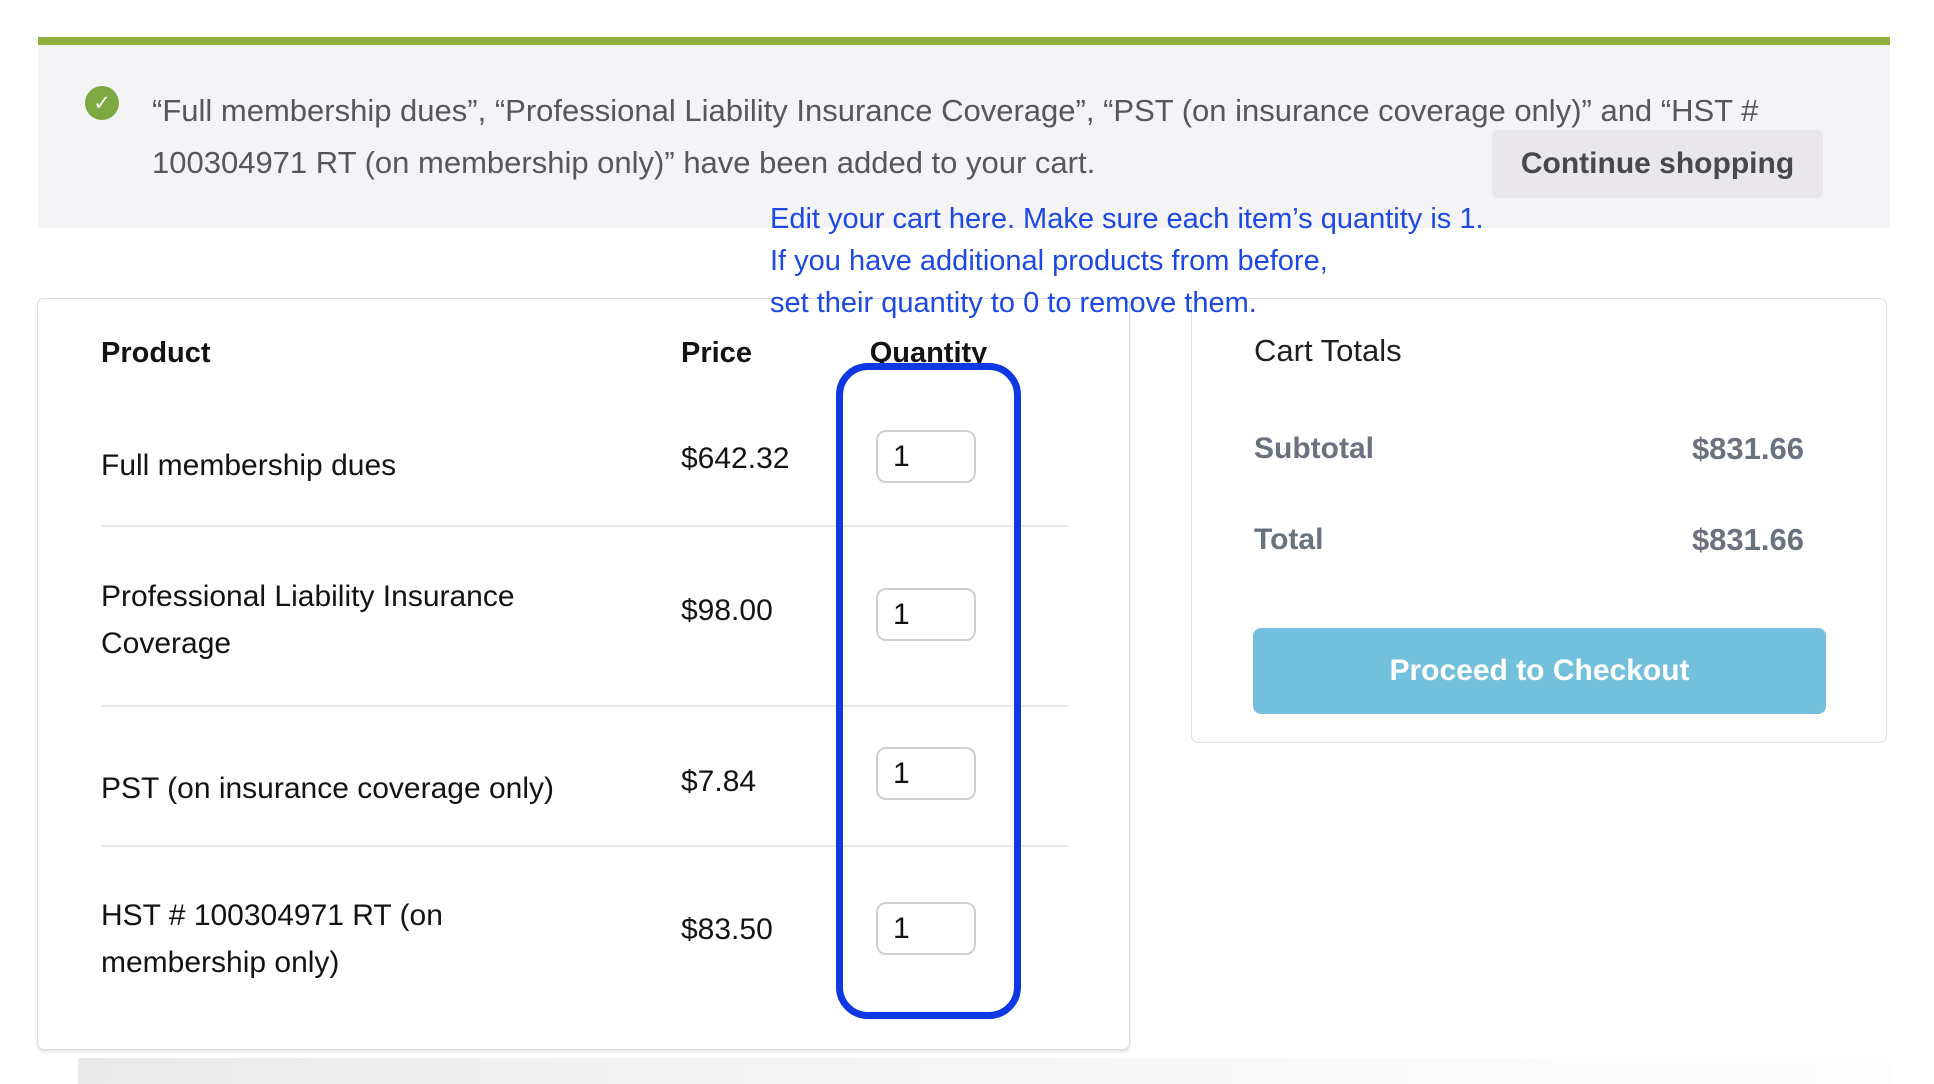 The image size is (1934, 1084). What do you see at coordinates (1013, 303) in the screenshot?
I see `annotation-line-3: set their quantity to 0 to remove them.` at bounding box center [1013, 303].